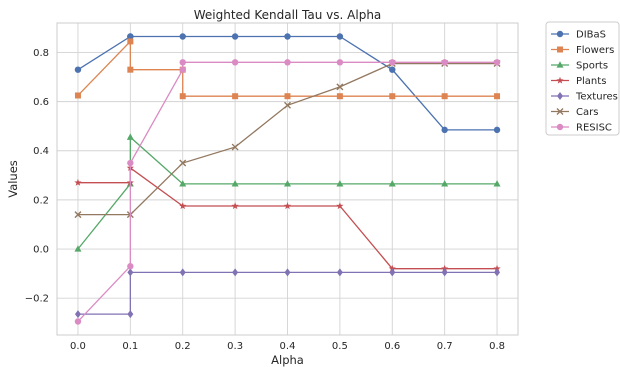 This screenshot has width=620, height=367. Describe the element at coordinates (41, 200) in the screenshot. I see `y-tick-label: 0.2` at that location.